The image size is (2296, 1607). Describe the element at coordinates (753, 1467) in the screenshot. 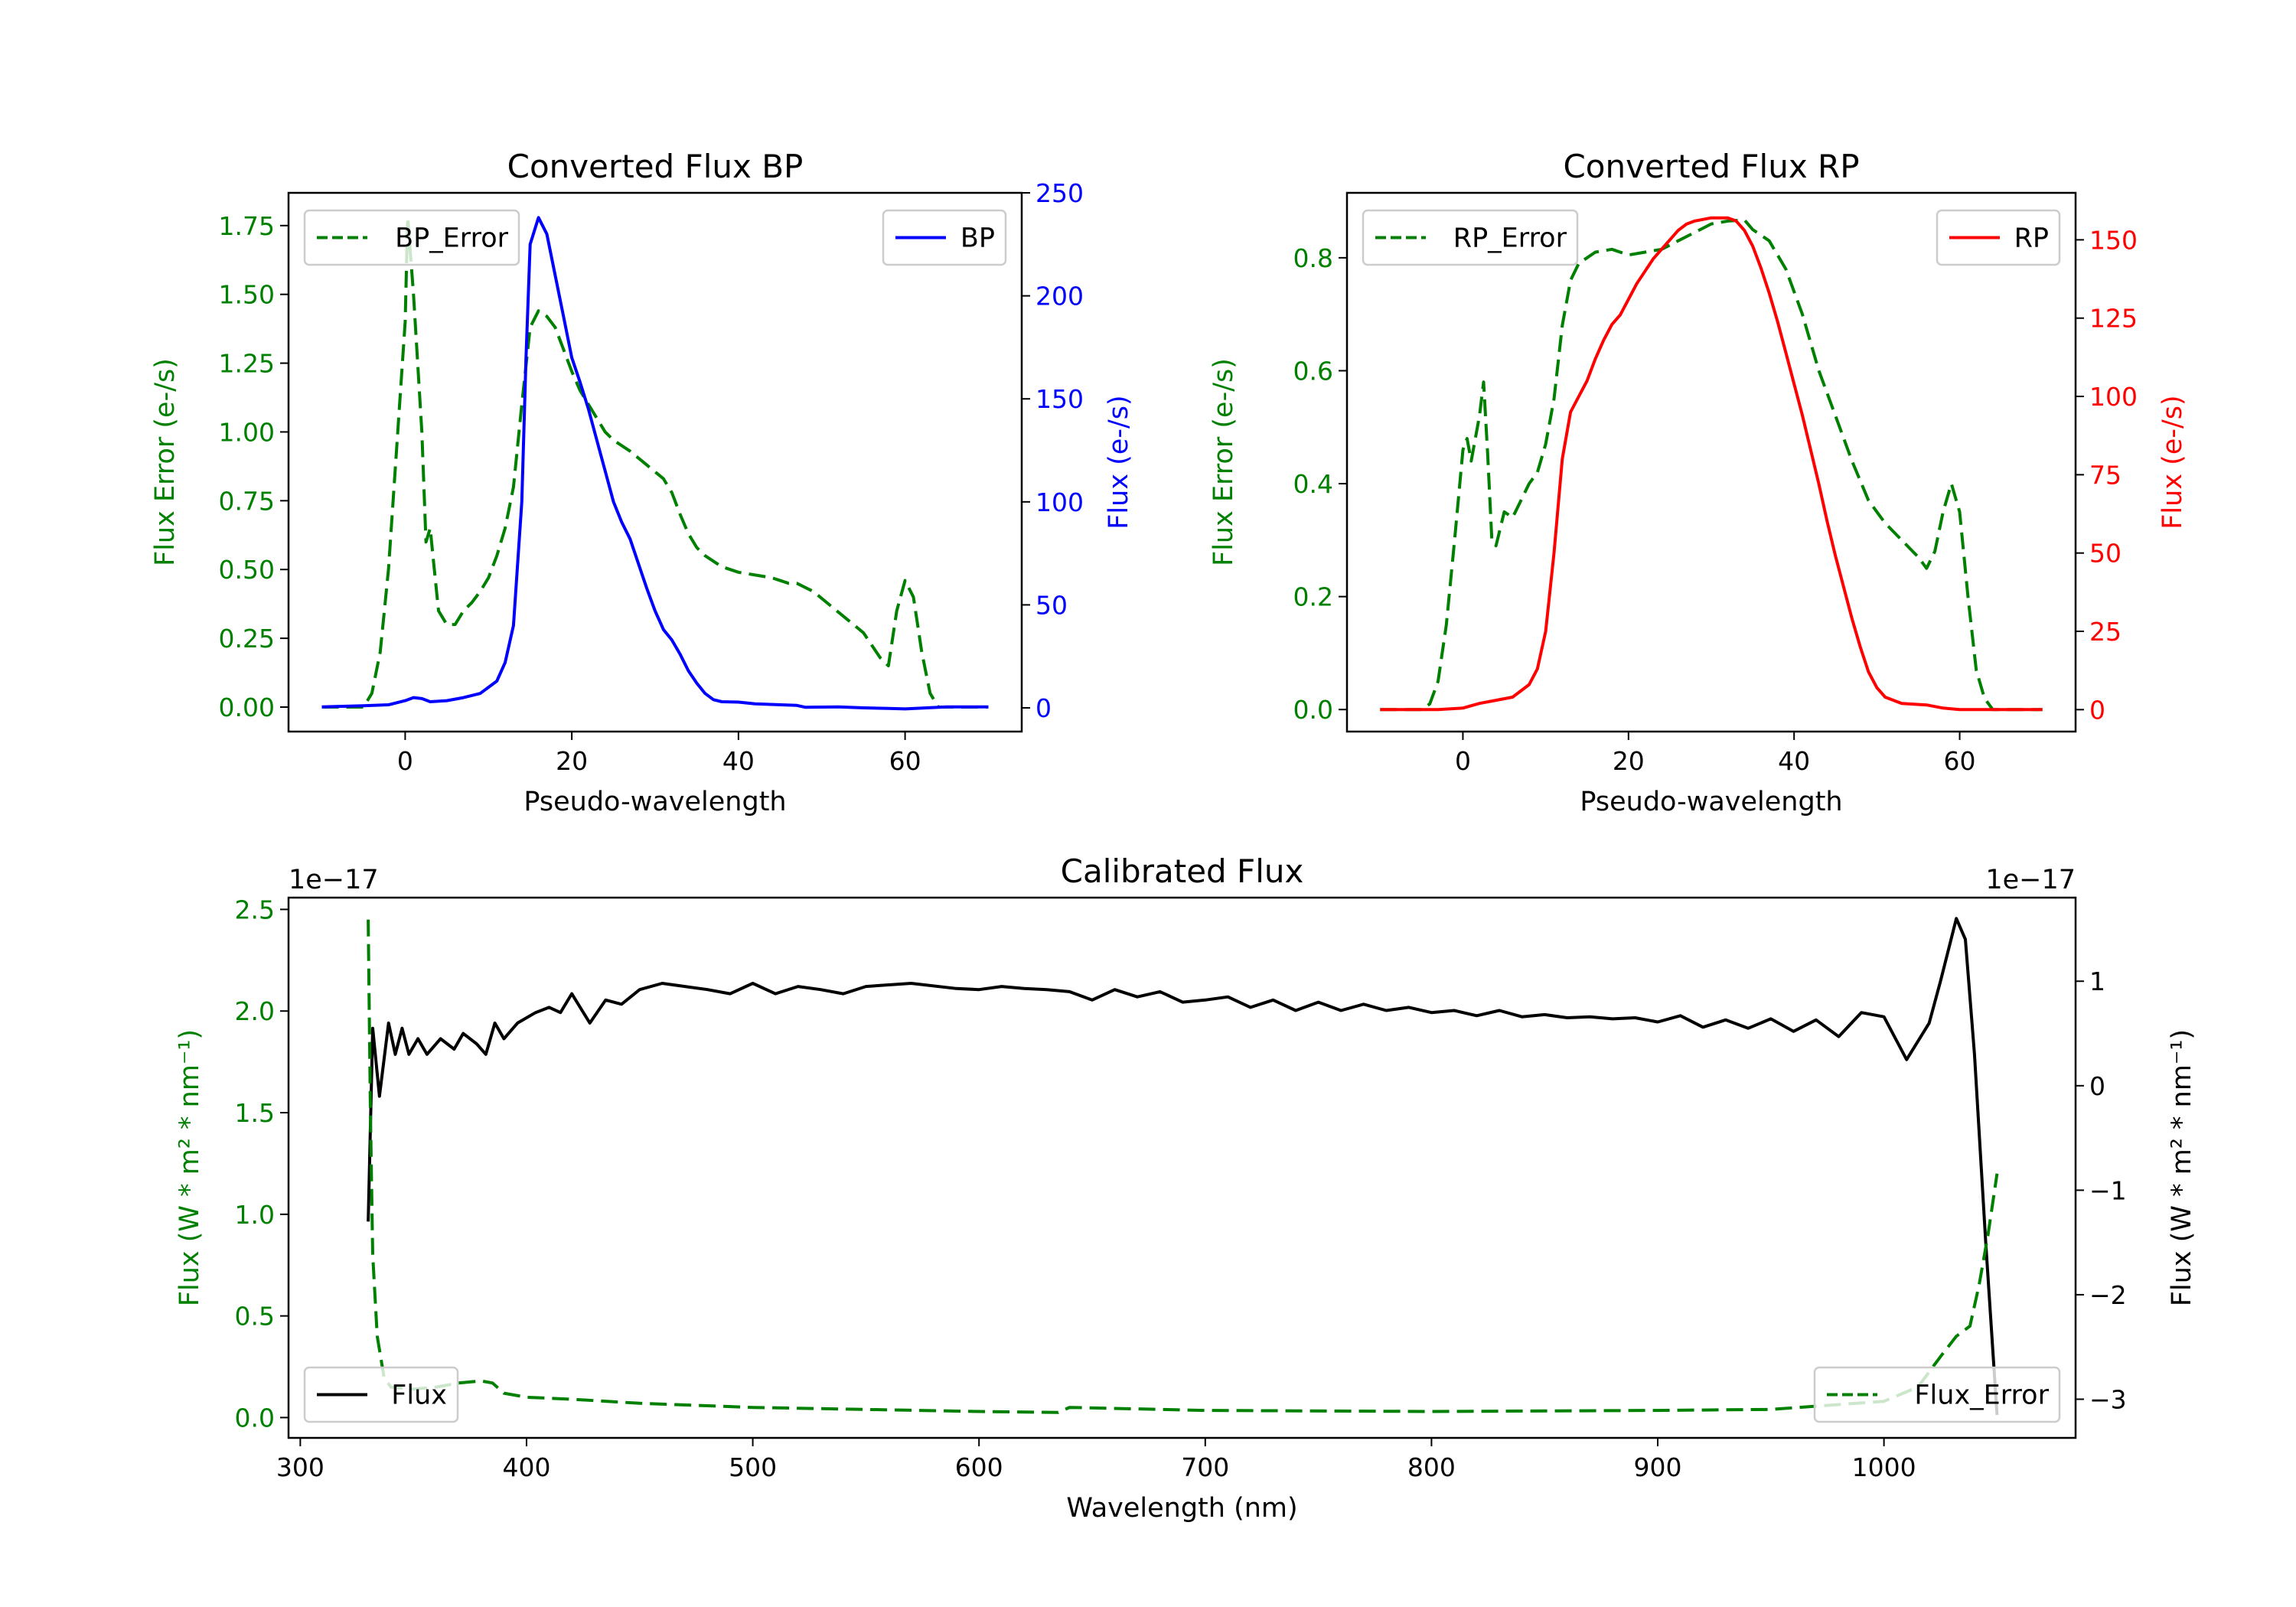

I see `x-tick-label: 500` at that location.